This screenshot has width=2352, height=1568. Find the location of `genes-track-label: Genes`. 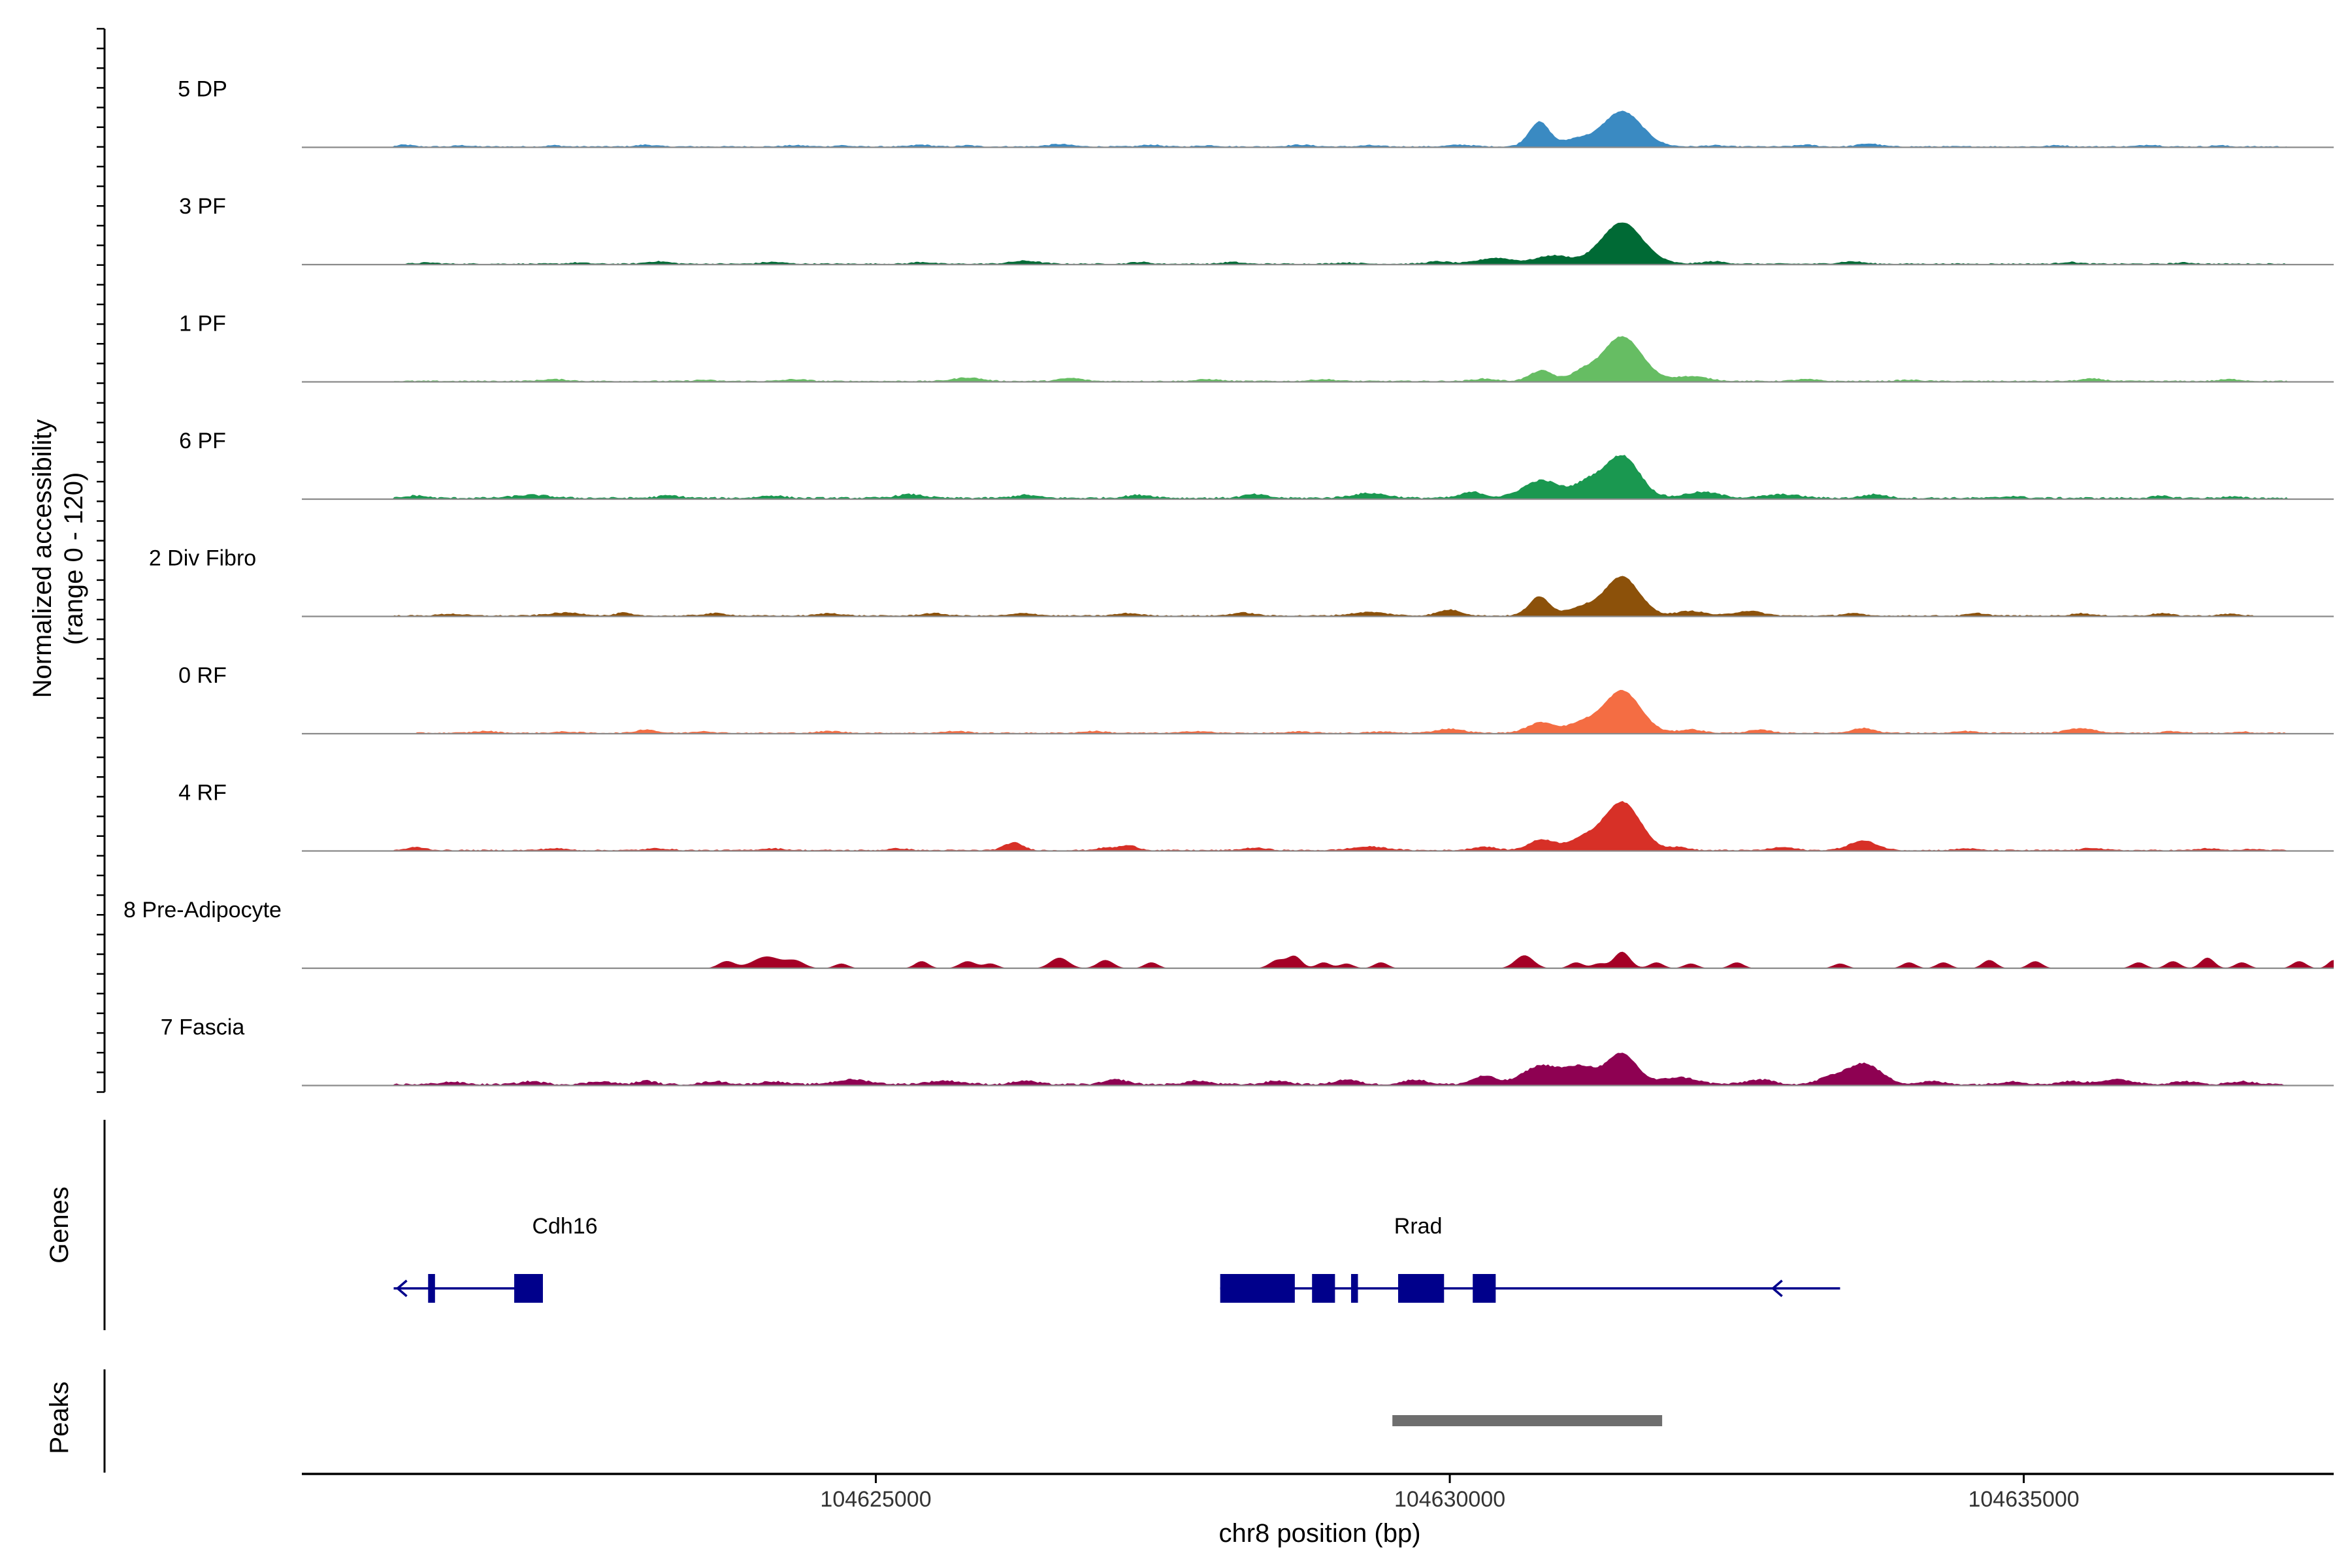

genes-track-label: Genes is located at coordinates (59, 1225).